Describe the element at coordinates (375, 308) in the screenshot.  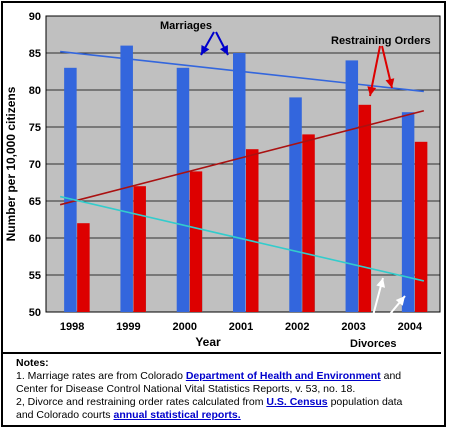
I see `arrow-divorces-trend` at that location.